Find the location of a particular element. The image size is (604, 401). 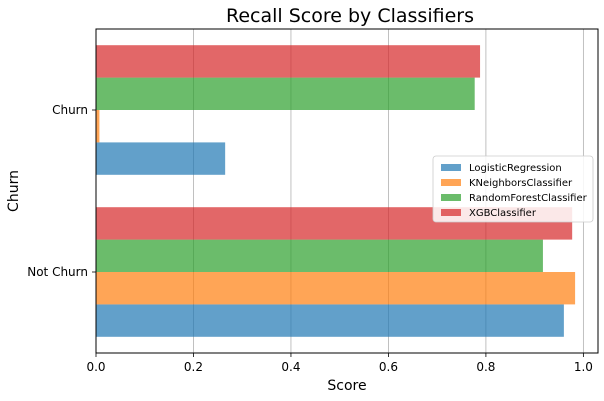

bar-logisticregression-churn is located at coordinates (161, 158).